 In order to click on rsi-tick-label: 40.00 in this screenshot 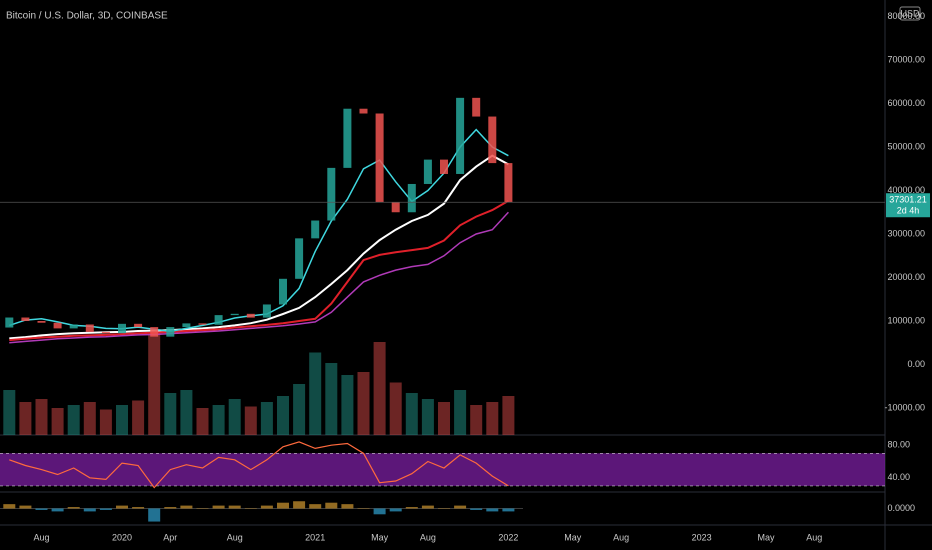, I will do `click(898, 477)`.